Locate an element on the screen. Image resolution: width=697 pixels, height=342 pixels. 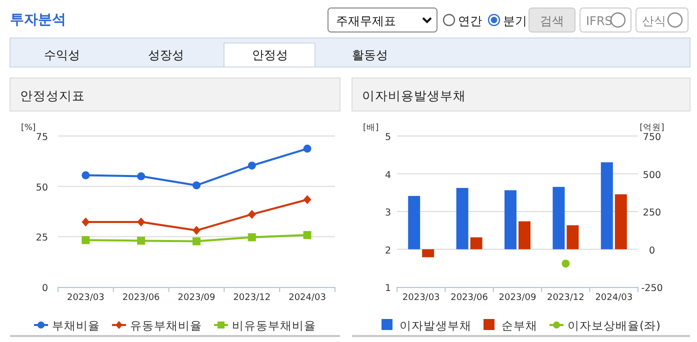
legend-label: 순부채 is located at coordinates (520, 325).